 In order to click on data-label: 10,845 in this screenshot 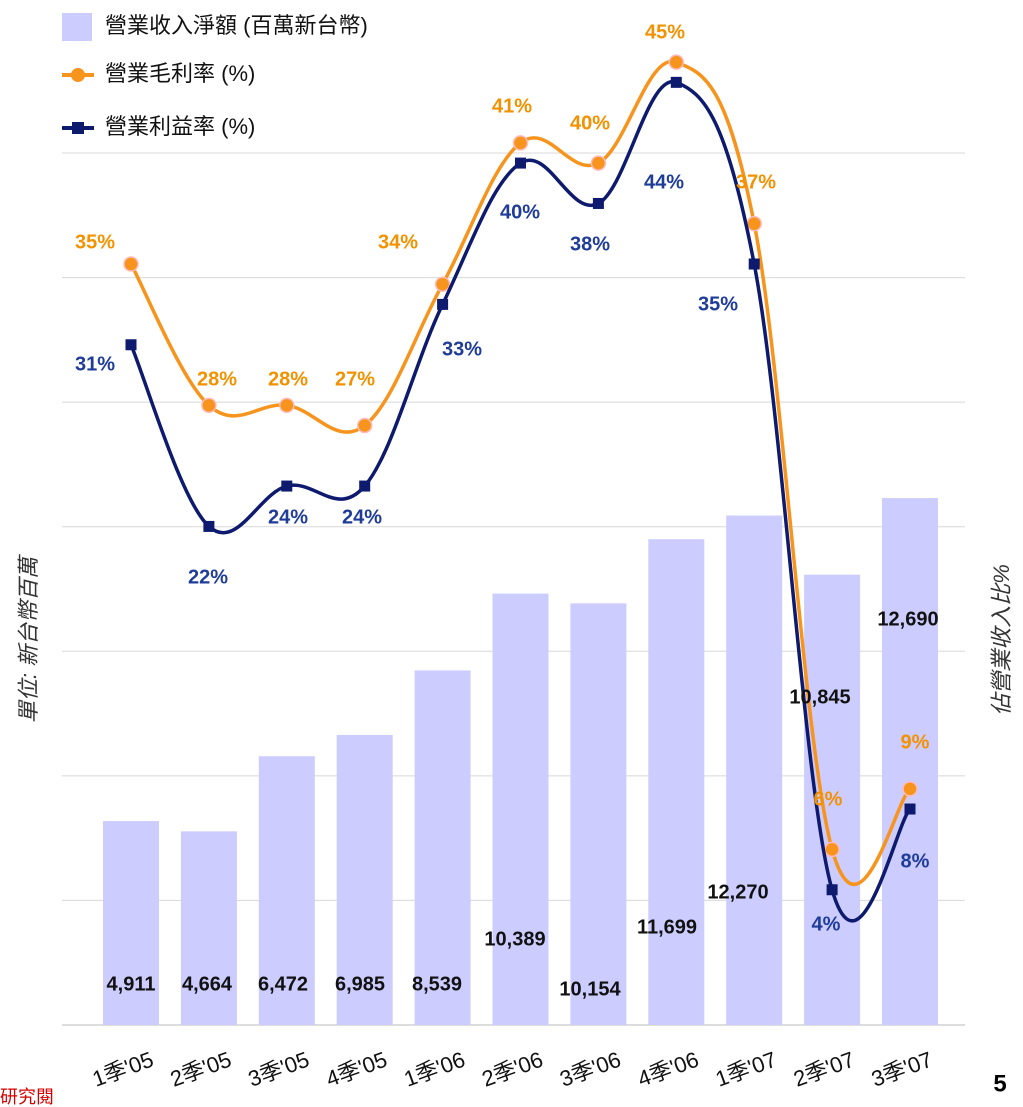, I will do `click(819, 697)`.